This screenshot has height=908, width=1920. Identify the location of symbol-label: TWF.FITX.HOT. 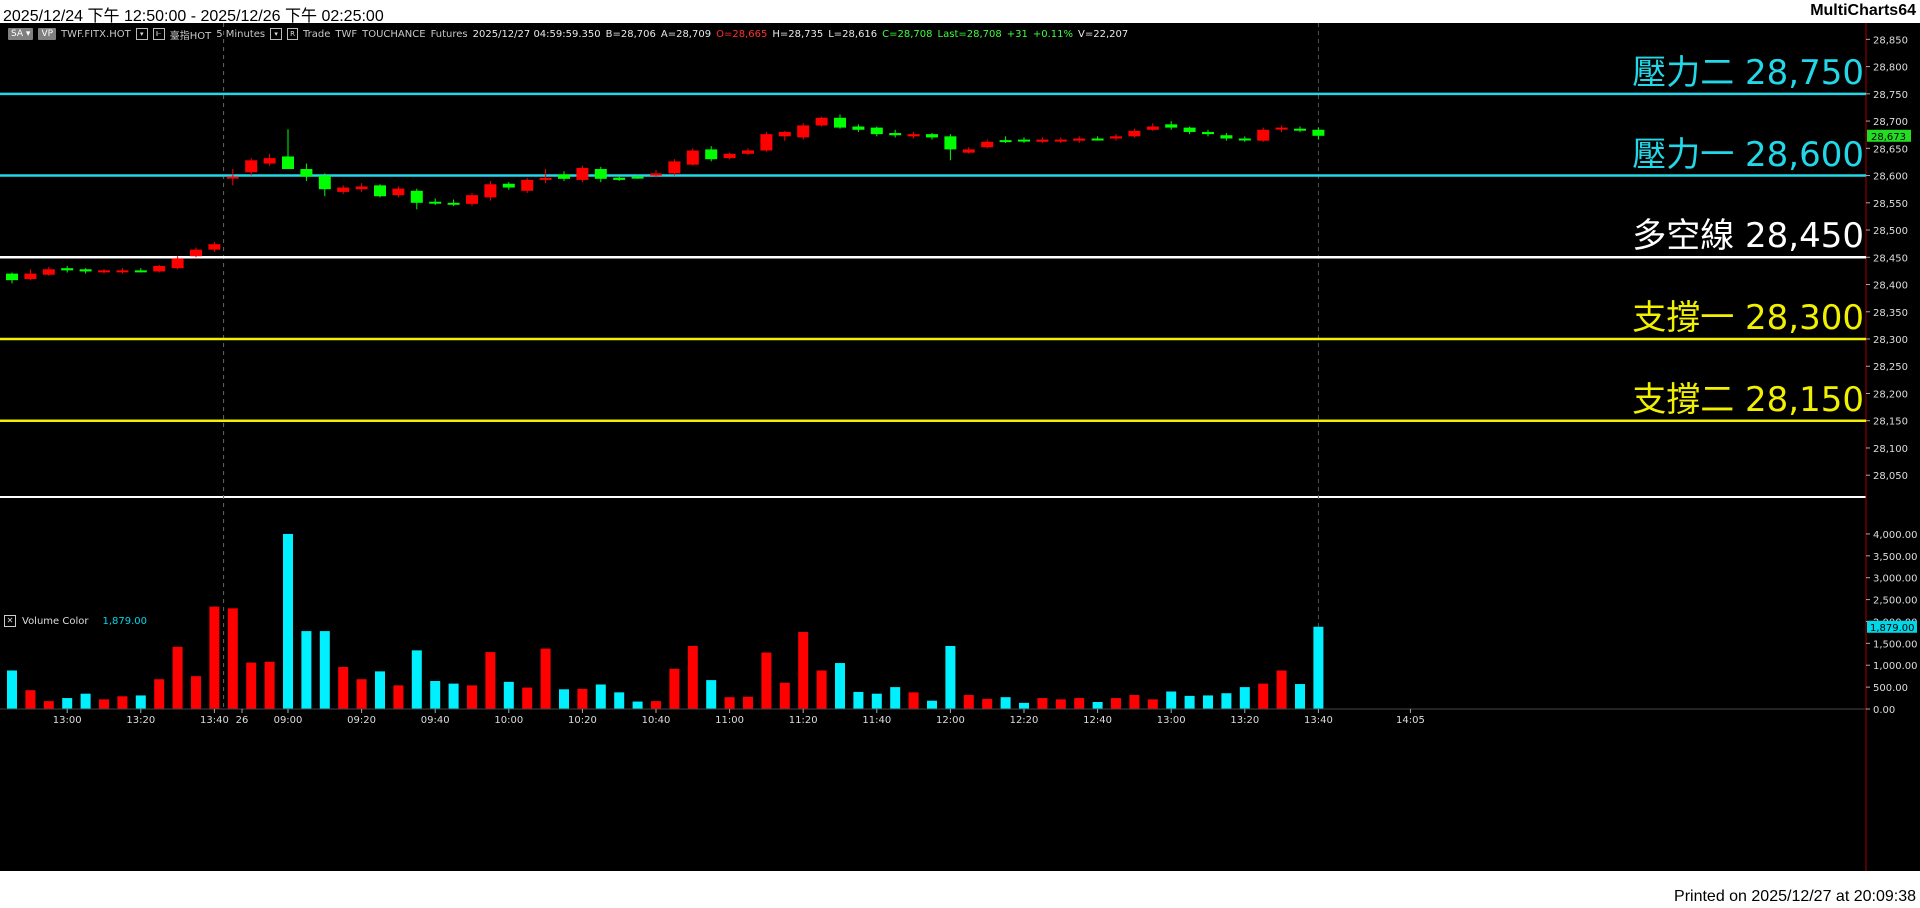
(96, 34).